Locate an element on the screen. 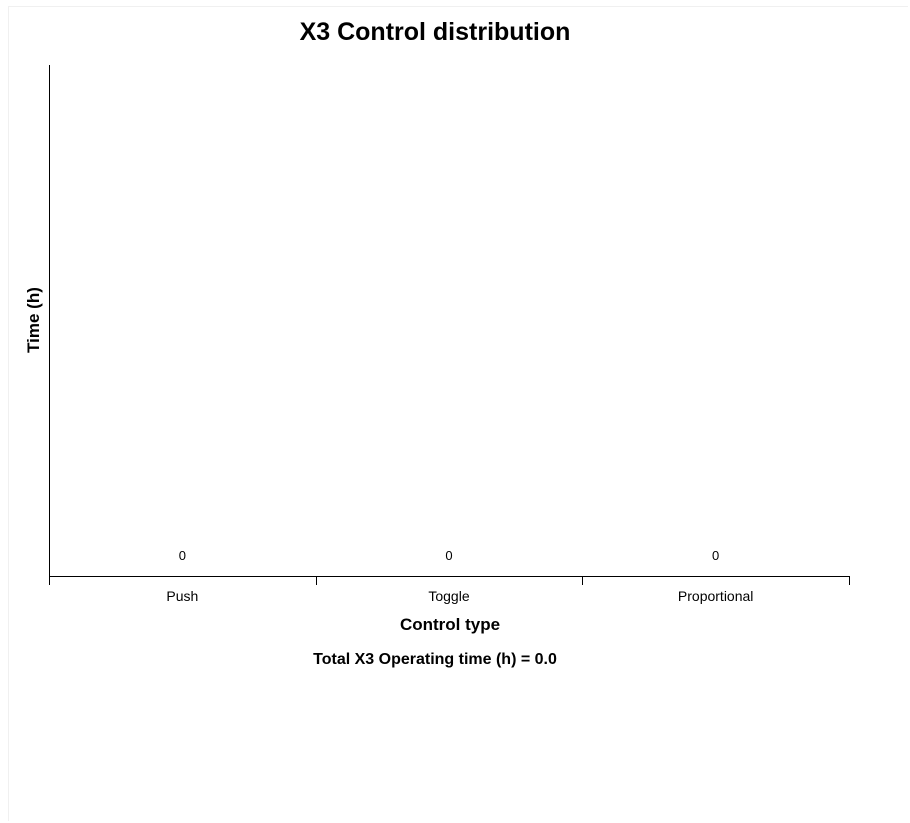 The width and height of the screenshot is (910, 823). x-tick-label-toggle: Toggle is located at coordinates (448, 596).